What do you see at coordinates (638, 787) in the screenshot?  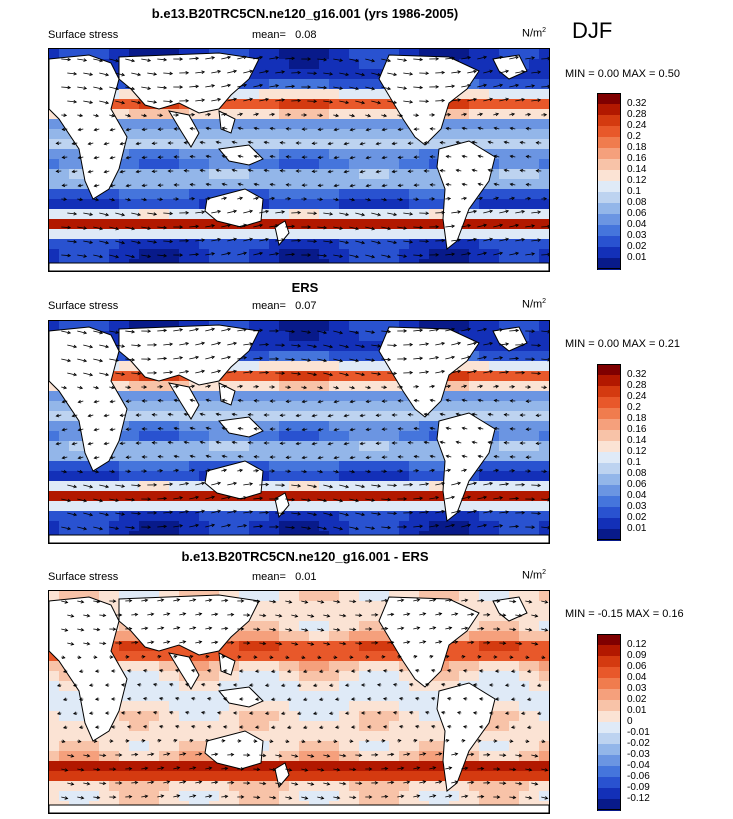 I see `colorbar-label: -0.09` at bounding box center [638, 787].